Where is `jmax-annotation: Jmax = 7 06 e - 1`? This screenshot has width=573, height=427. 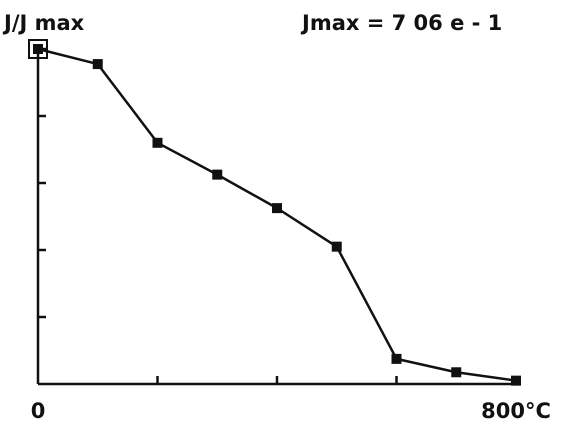
jmax-annotation: Jmax = 7 06 e - 1 is located at coordinates (401, 23).